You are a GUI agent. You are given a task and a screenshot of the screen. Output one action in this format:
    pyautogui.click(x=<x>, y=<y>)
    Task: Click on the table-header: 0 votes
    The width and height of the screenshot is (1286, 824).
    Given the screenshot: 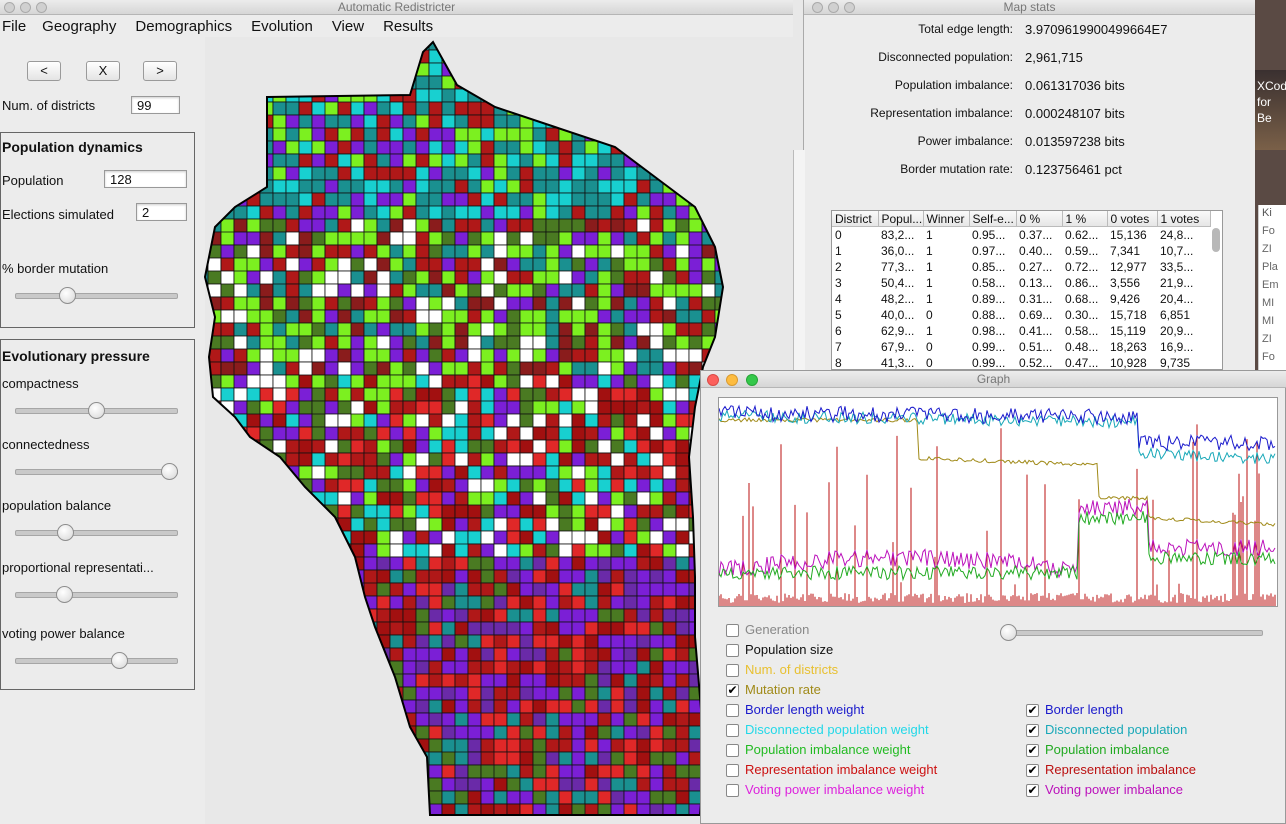 What is the action you would take?
    pyautogui.click(x=1132, y=219)
    